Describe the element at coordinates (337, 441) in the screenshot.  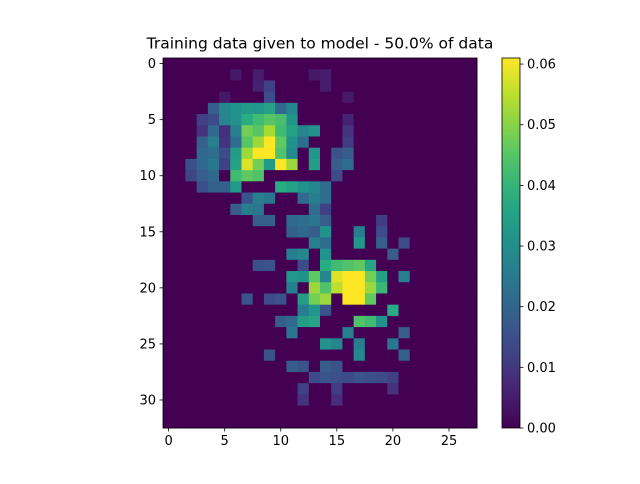
I see `x-tick-label: 15` at that location.